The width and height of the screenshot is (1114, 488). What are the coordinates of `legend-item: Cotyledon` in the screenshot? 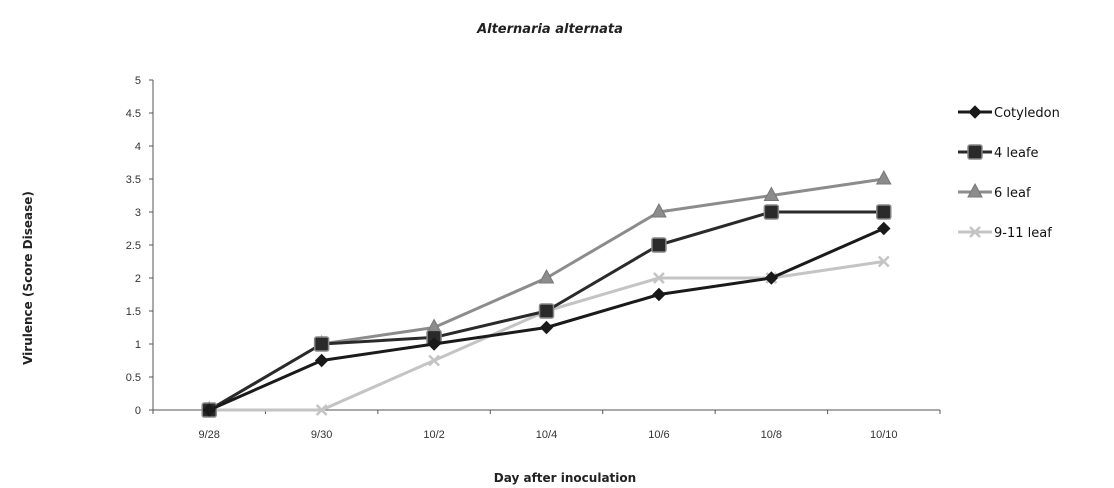 It's located at (1009, 113).